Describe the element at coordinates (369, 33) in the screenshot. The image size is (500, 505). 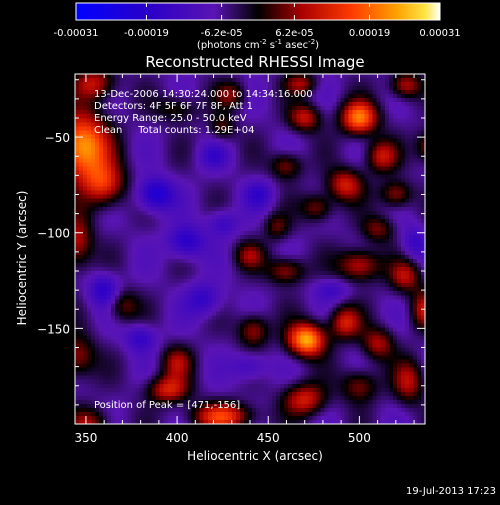
I see `colorbar-tick-label: 0.00019` at that location.